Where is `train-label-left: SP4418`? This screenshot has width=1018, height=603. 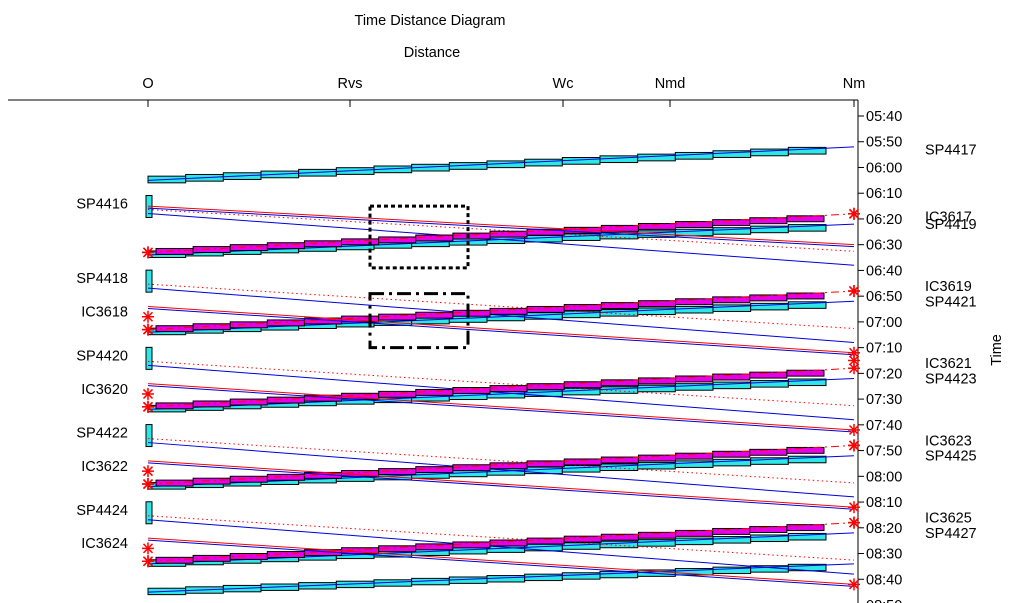
train-label-left: SP4418 is located at coordinates (102, 279).